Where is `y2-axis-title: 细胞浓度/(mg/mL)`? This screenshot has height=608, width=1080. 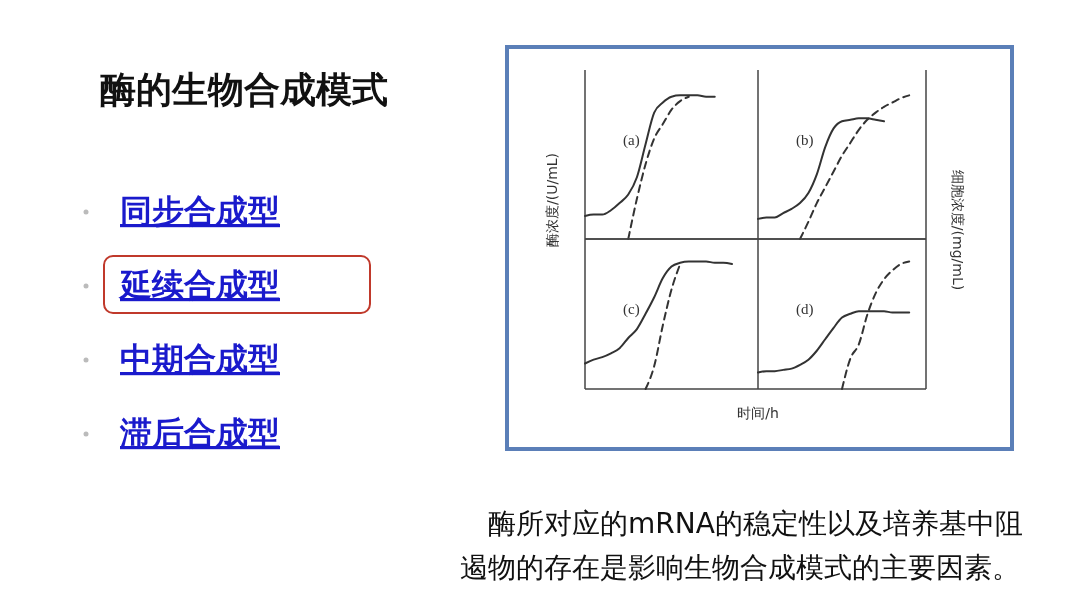
y2-axis-title: 细胞浓度/(mg/mL) is located at coordinates (958, 230).